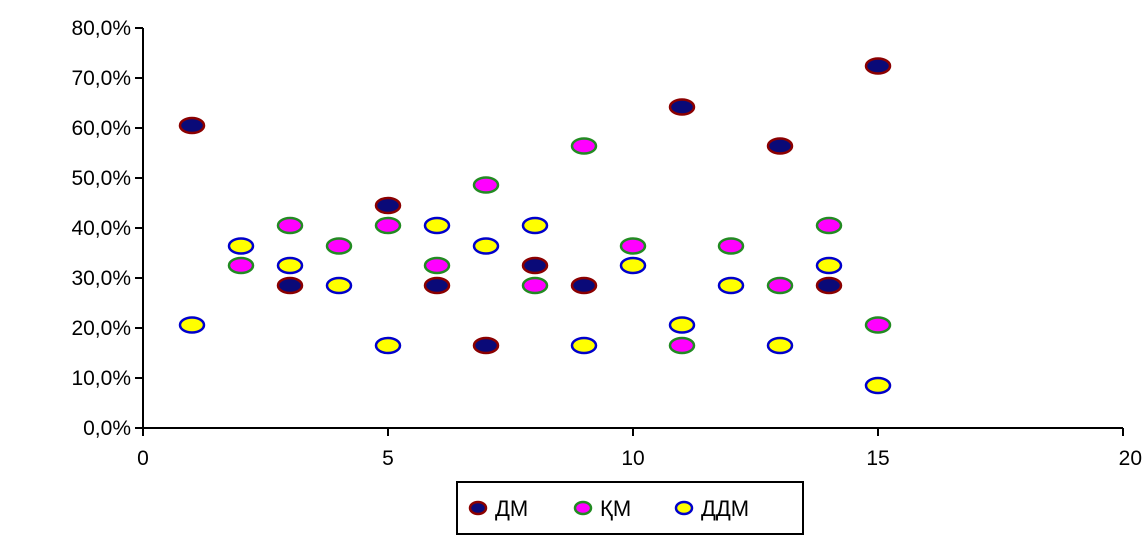  I want to click on x-tick-label: 10, so click(632, 458).